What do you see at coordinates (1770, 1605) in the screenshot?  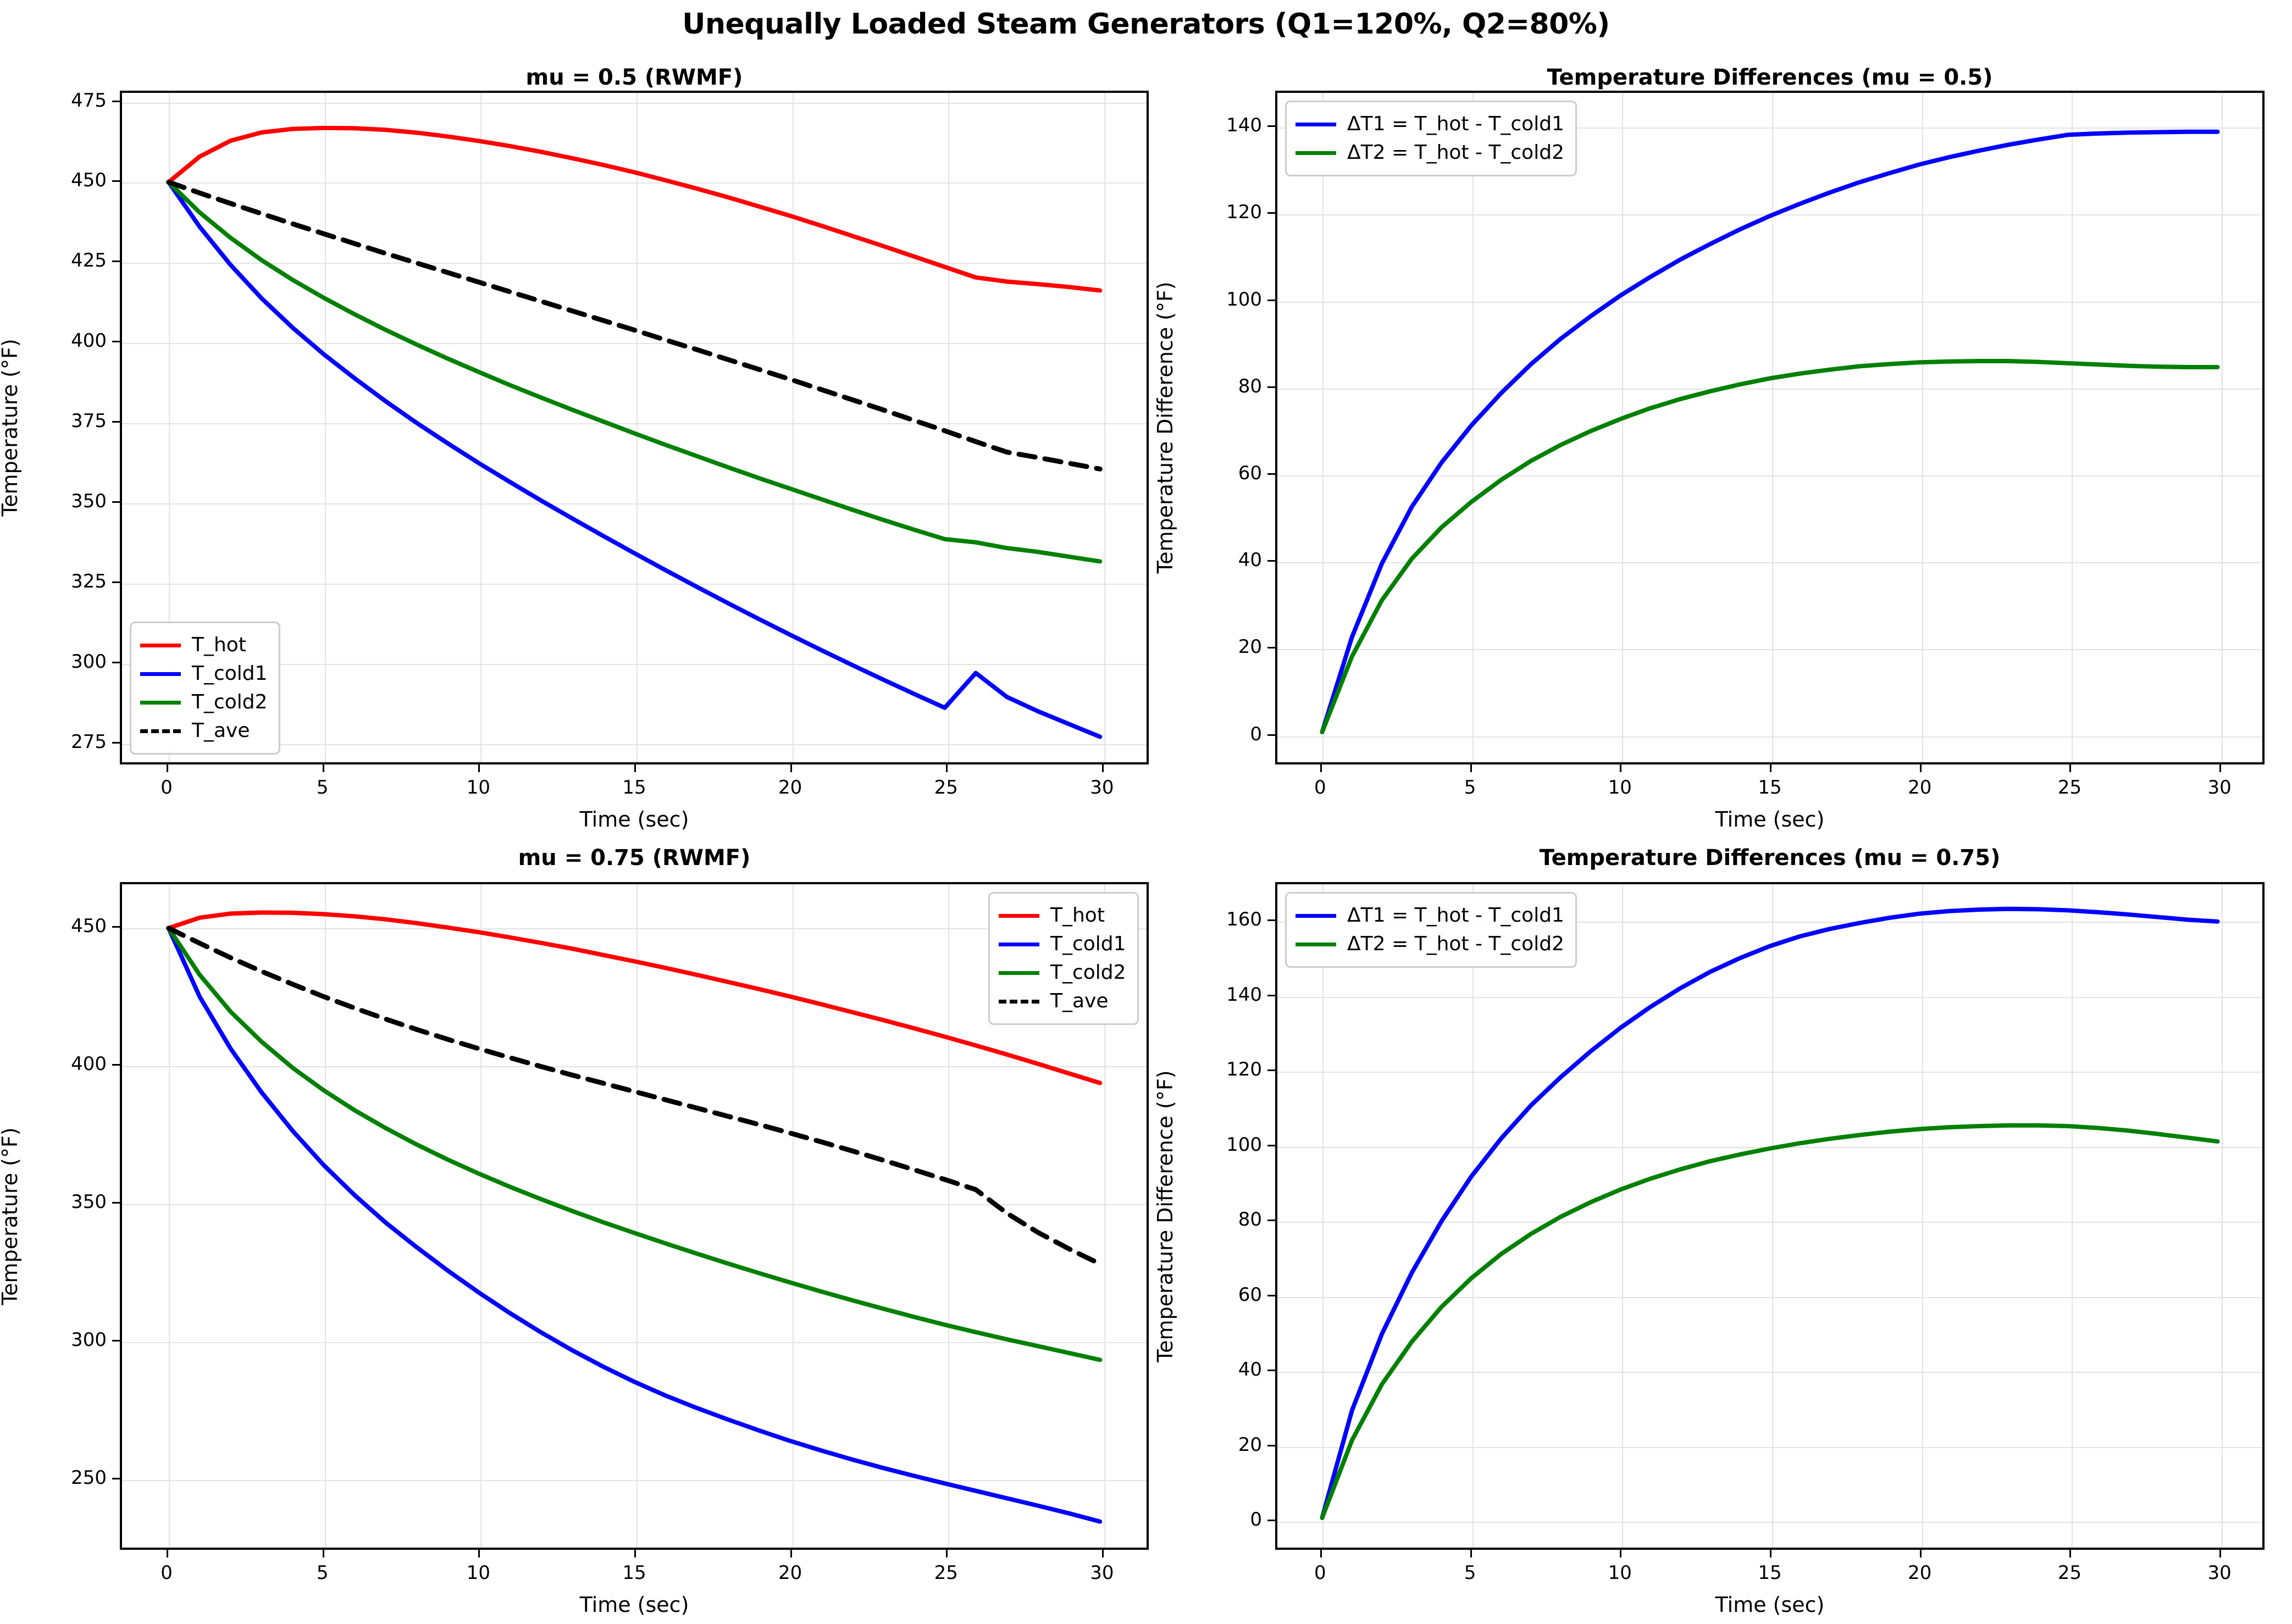 I see `x-axis-label: Time (sec)` at bounding box center [1770, 1605].